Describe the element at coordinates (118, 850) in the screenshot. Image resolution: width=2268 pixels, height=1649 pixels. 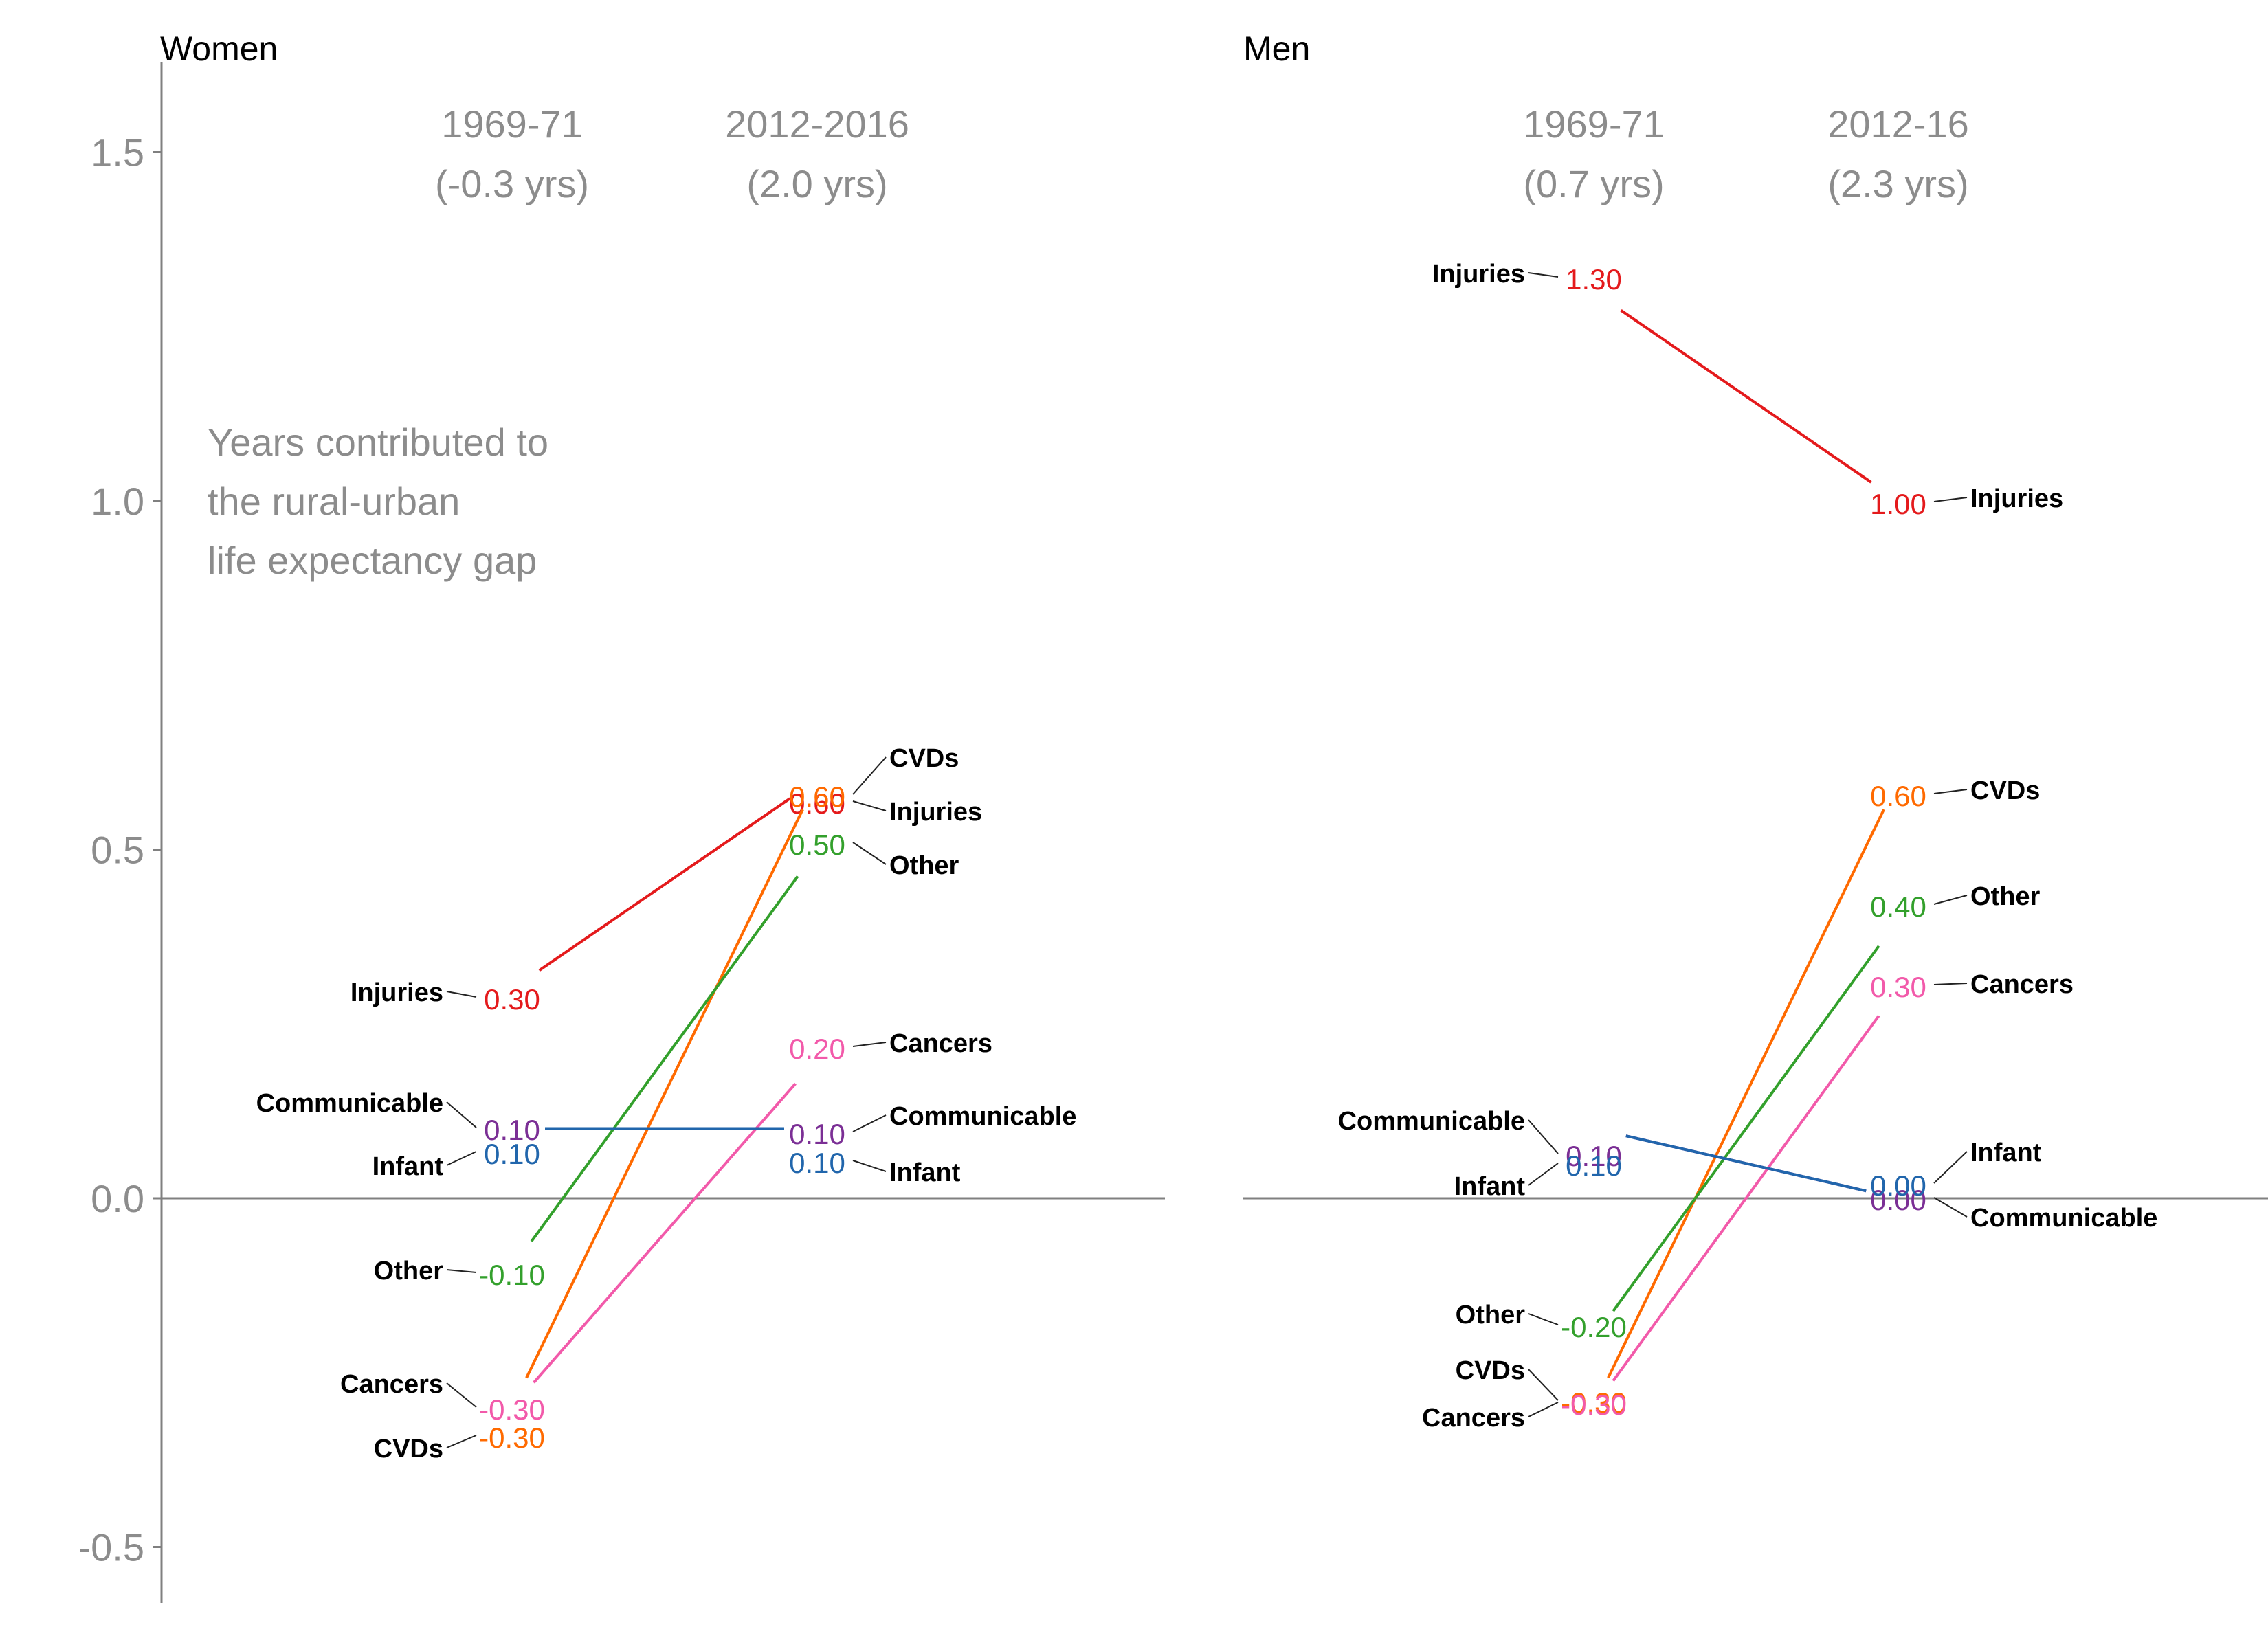
I see `y-tick-label: 0.5` at that location.